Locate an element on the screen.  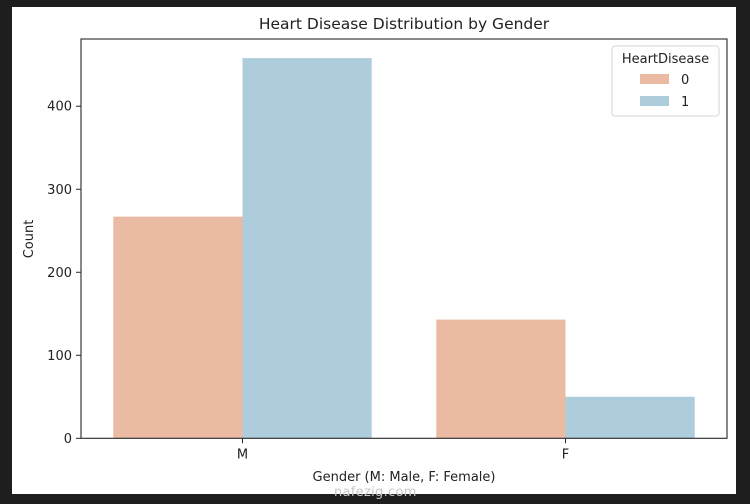
x-axis-label: Gender (M: Male, F: Female) is located at coordinates (404, 477).